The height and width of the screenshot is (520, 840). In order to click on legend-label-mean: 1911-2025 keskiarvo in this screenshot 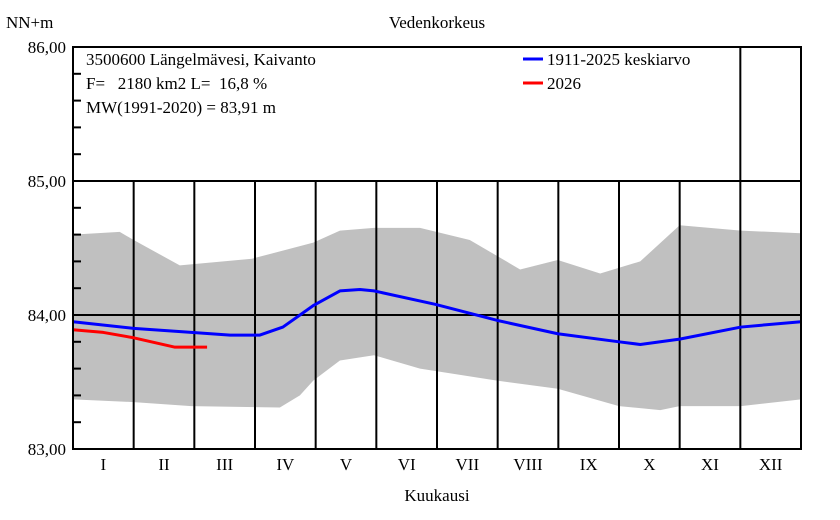, I will do `click(618, 59)`.